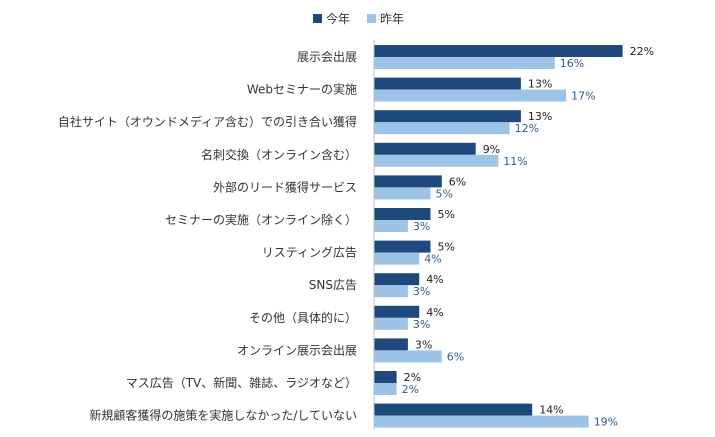 The height and width of the screenshot is (437, 715). Describe the element at coordinates (515, 161) in the screenshot. I see `data-label: 11%` at that location.